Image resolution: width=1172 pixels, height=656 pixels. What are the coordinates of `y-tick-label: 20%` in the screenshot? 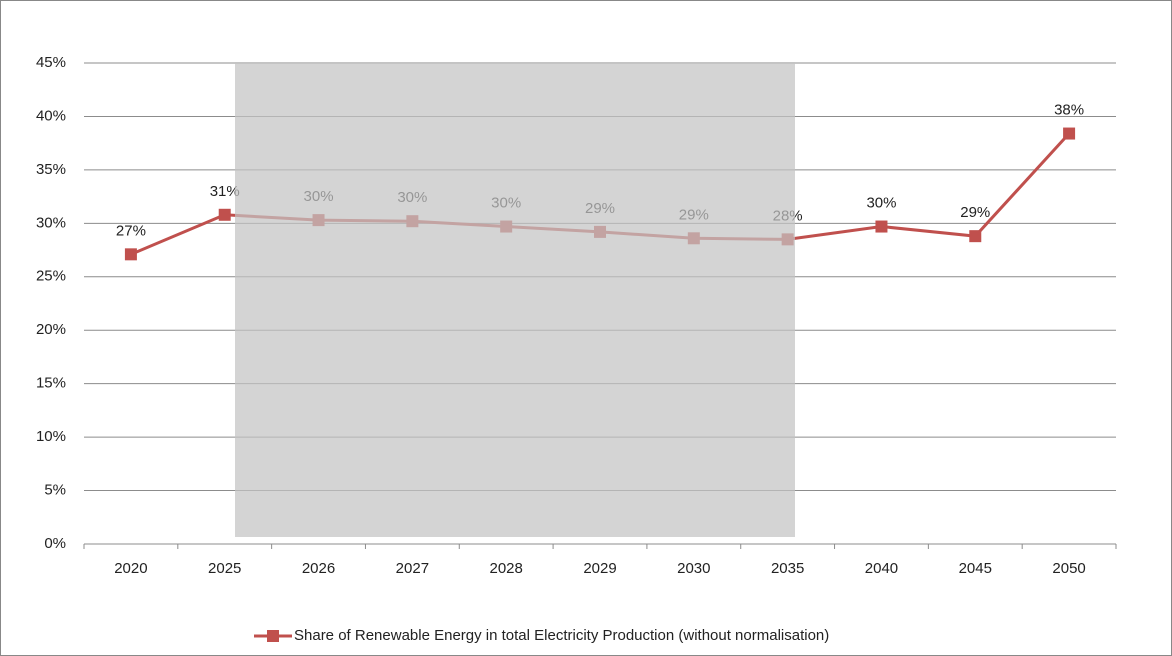 It's located at (51, 329).